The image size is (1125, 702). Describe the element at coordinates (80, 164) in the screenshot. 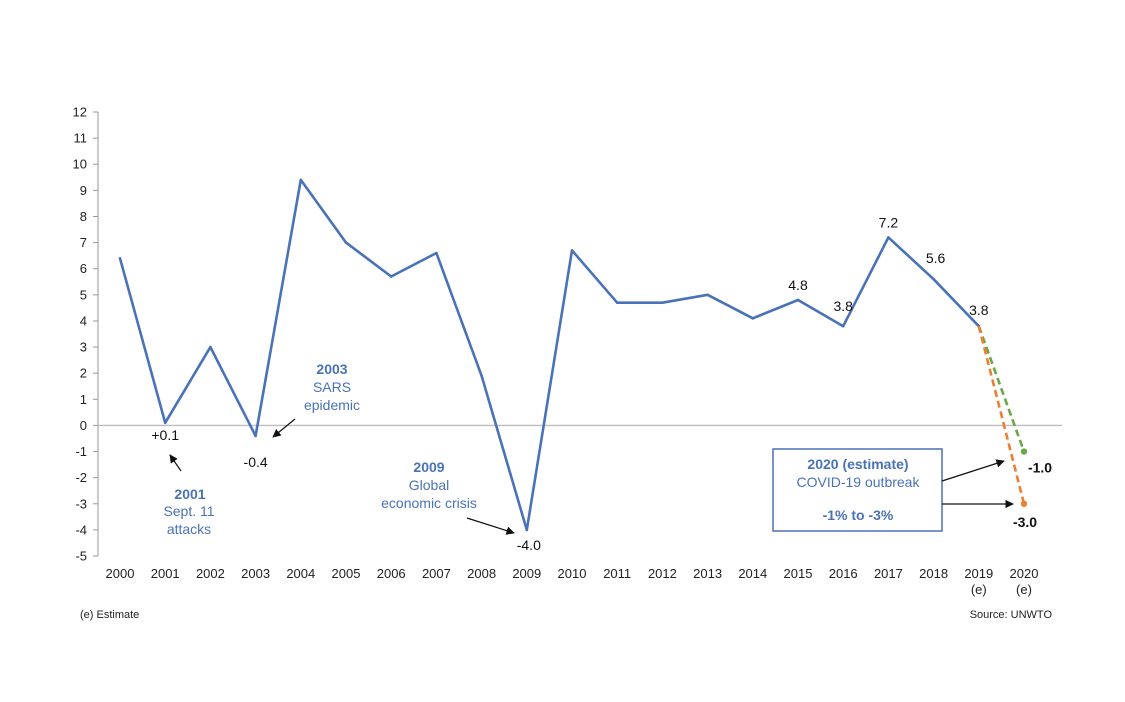

I see `y-tick-label: 10` at that location.